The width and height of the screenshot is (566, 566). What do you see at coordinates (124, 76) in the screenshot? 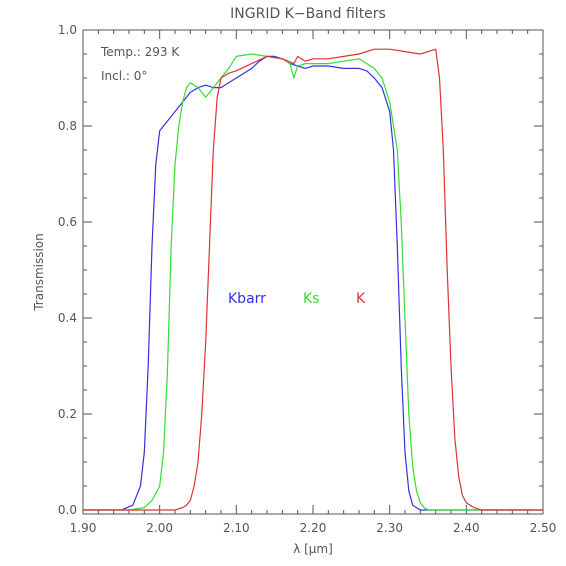
I see `annotation-incl: Incl.: 0°` at bounding box center [124, 76].